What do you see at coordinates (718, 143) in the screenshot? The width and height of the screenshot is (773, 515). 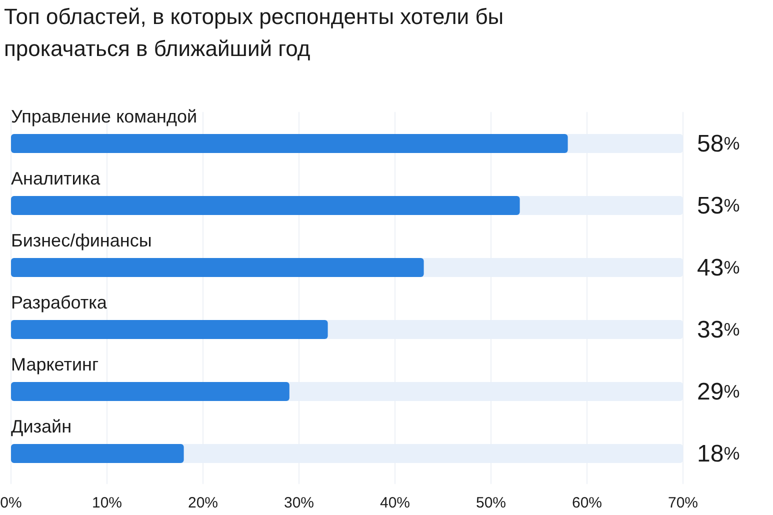 I see `data-label: 58%` at bounding box center [718, 143].